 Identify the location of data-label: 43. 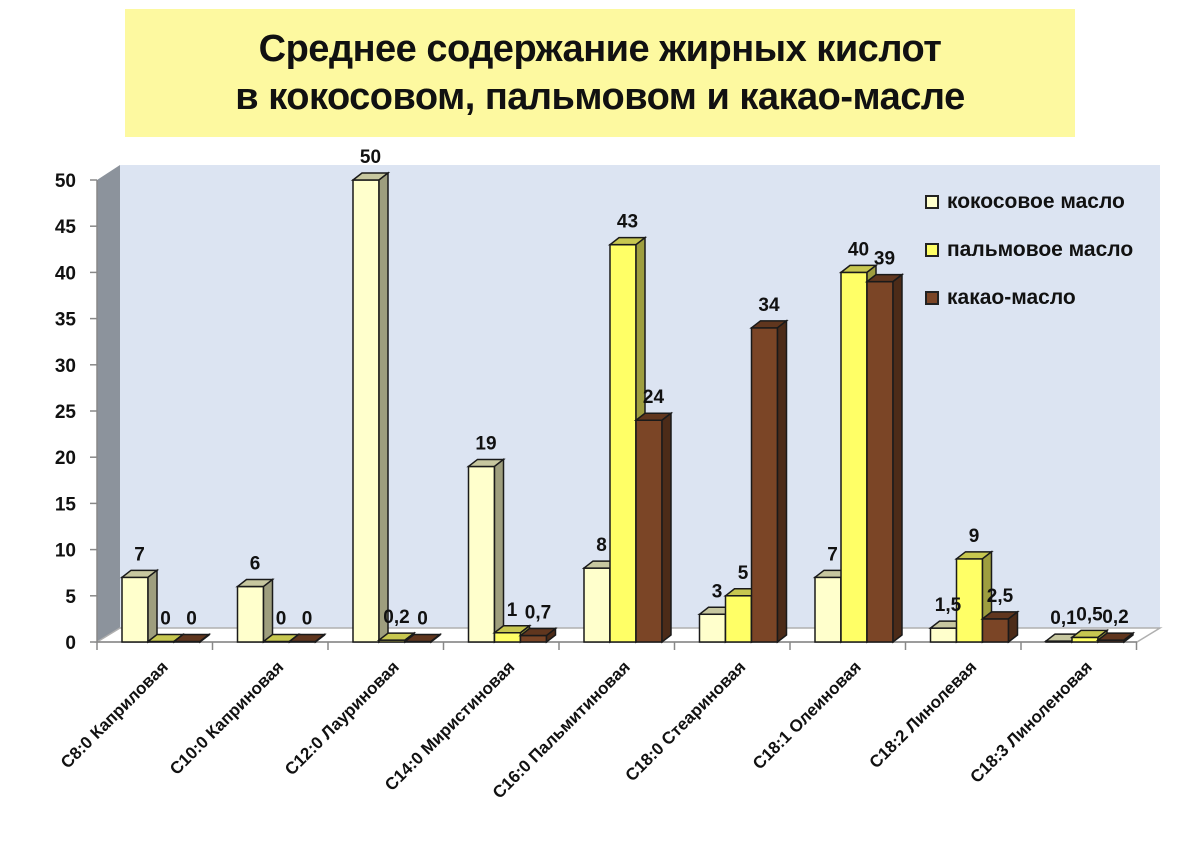
(627, 222).